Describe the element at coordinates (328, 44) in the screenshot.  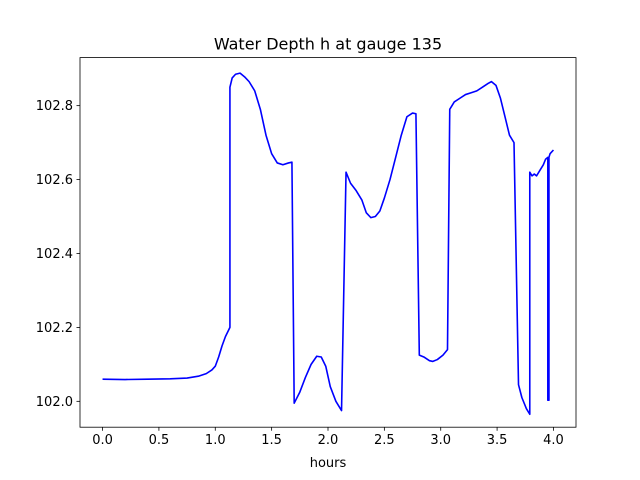
I see `chart-title: Water Depth h at gauge 135` at that location.